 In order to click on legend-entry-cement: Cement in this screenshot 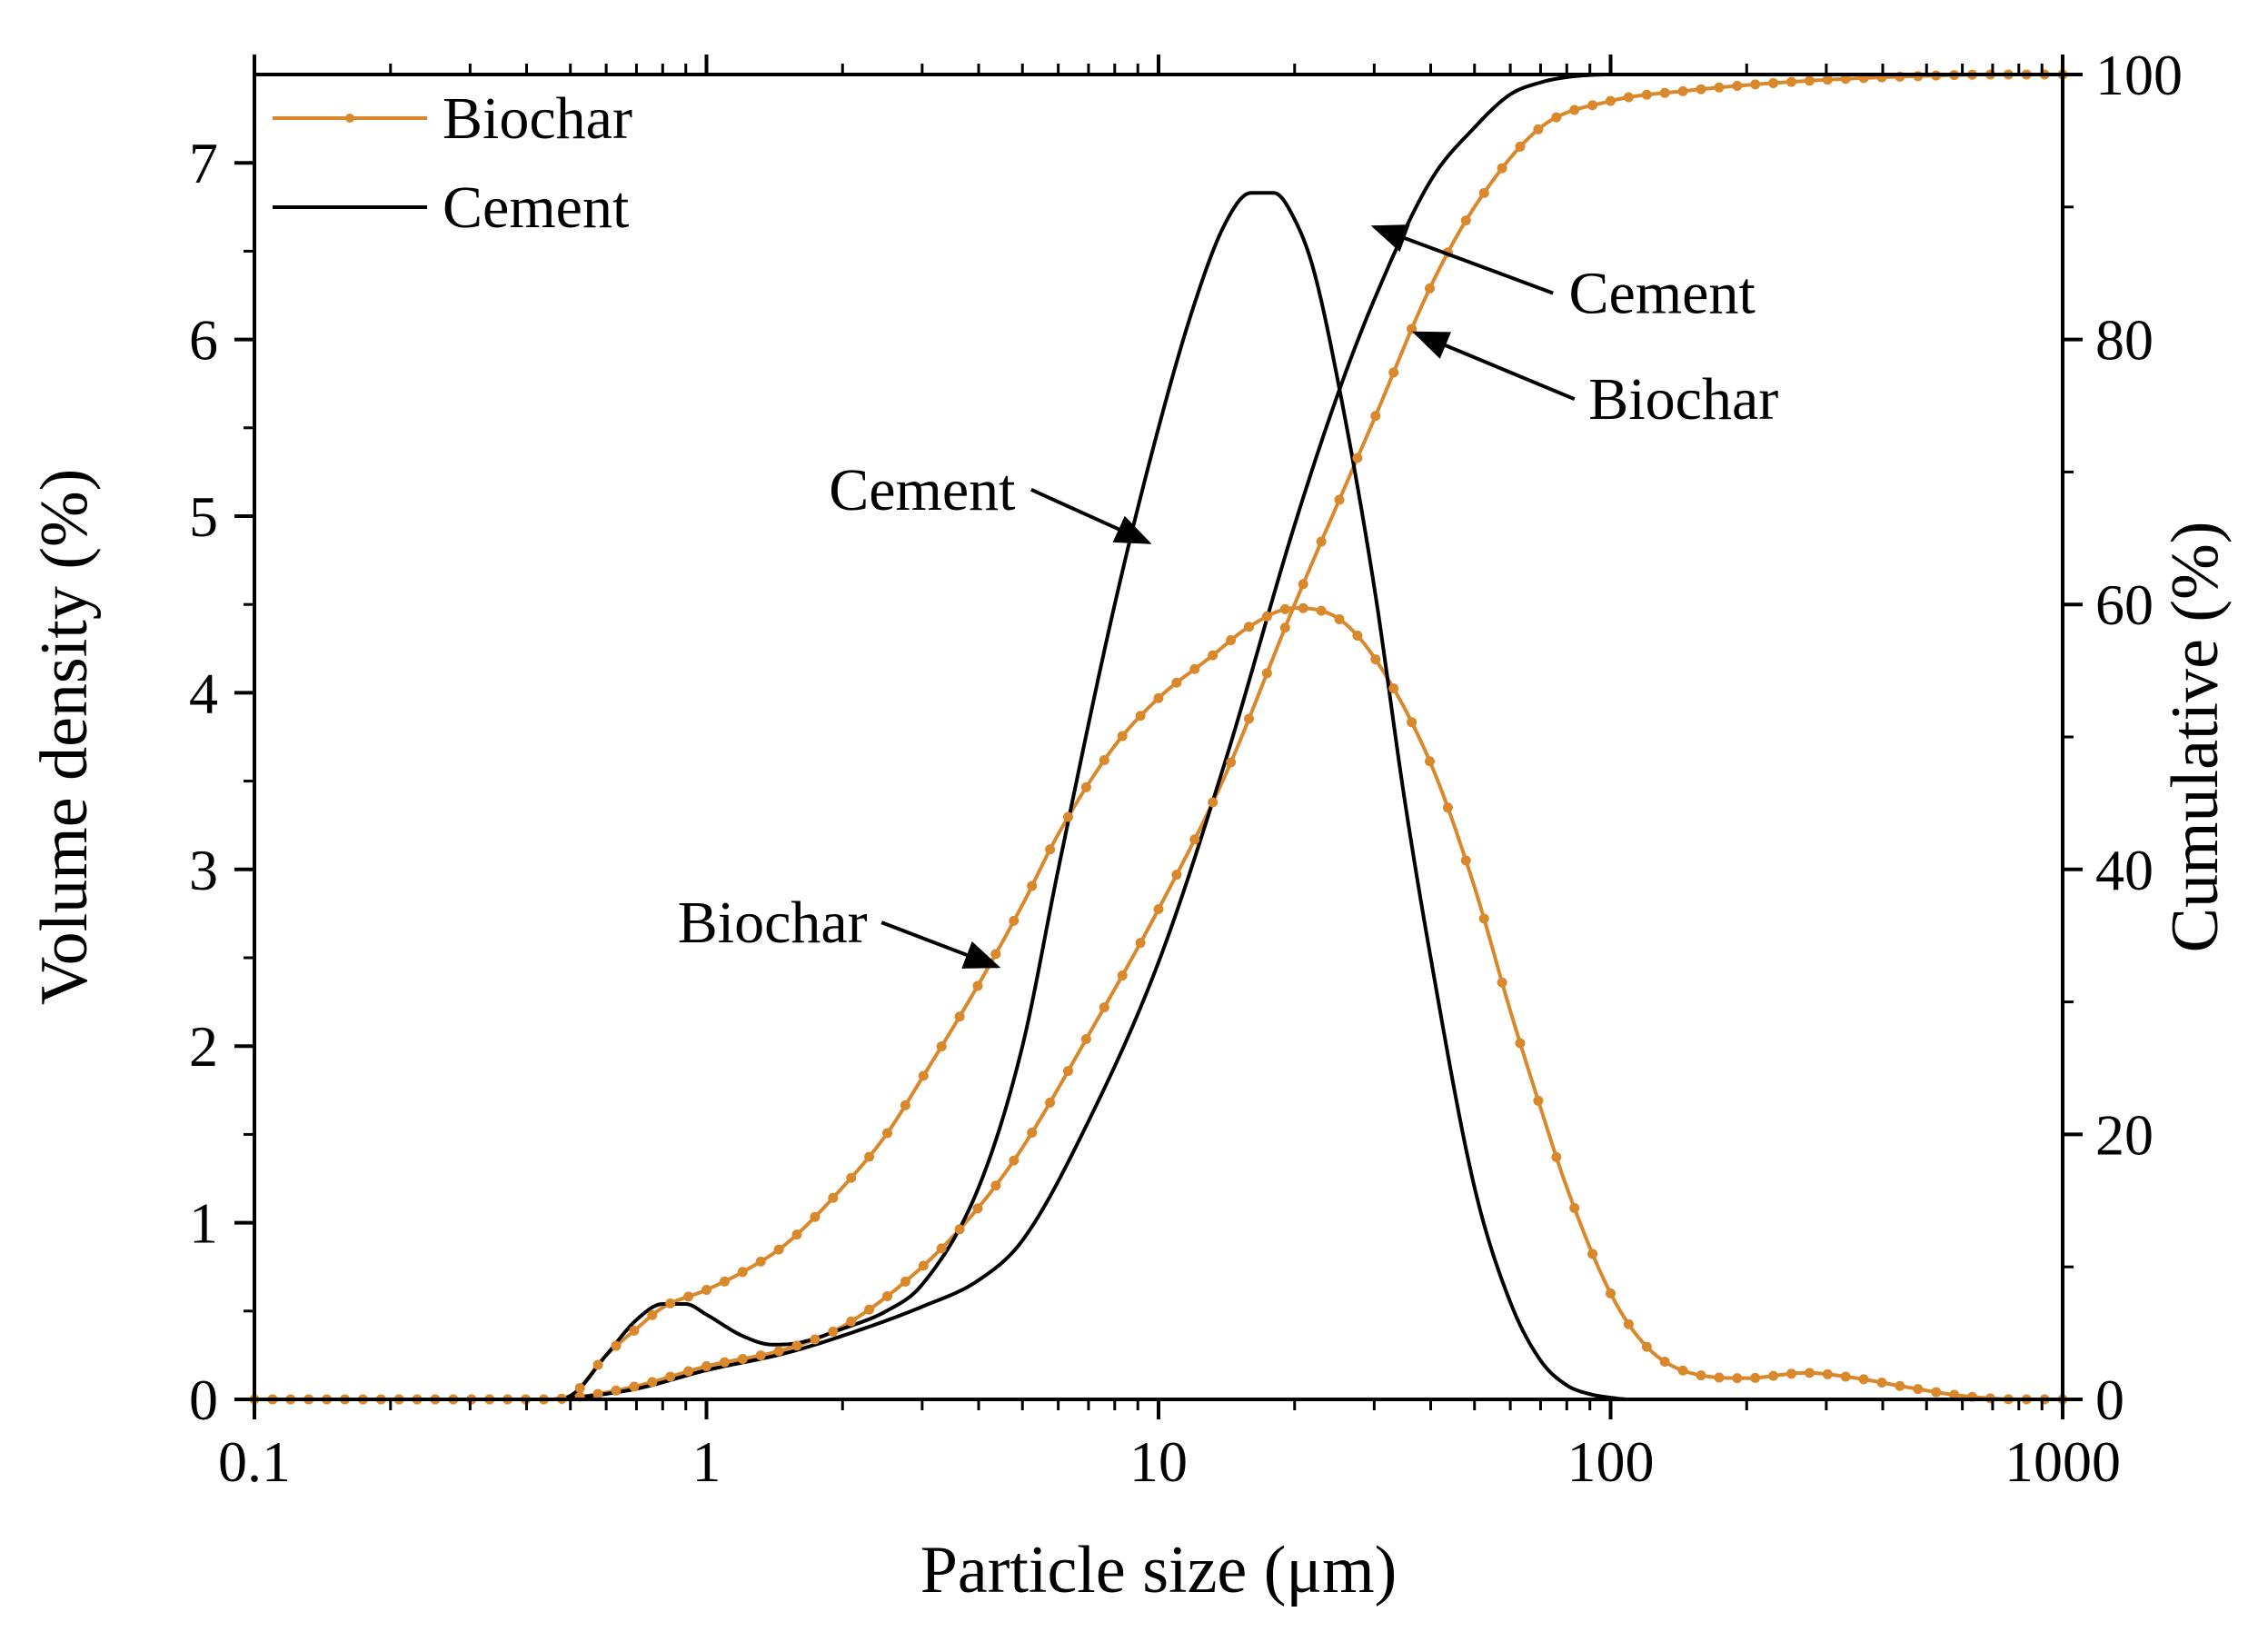, I will do `click(451, 207)`.